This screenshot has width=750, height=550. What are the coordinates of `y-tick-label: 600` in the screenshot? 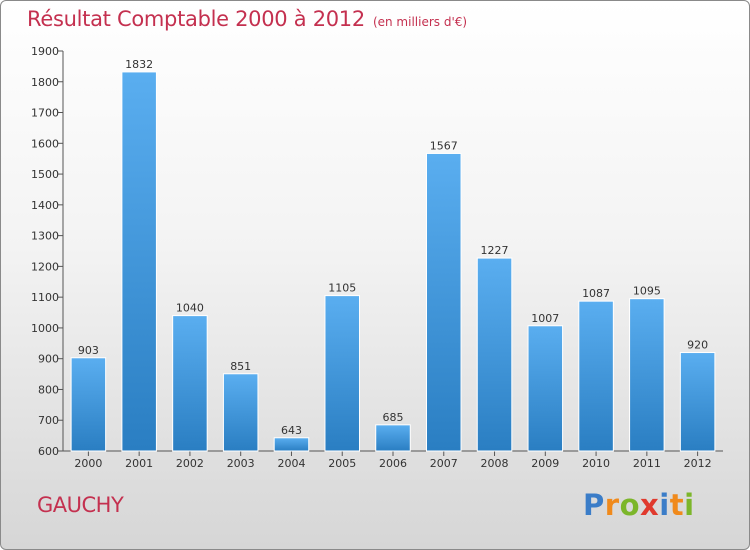 It's located at (48, 451).